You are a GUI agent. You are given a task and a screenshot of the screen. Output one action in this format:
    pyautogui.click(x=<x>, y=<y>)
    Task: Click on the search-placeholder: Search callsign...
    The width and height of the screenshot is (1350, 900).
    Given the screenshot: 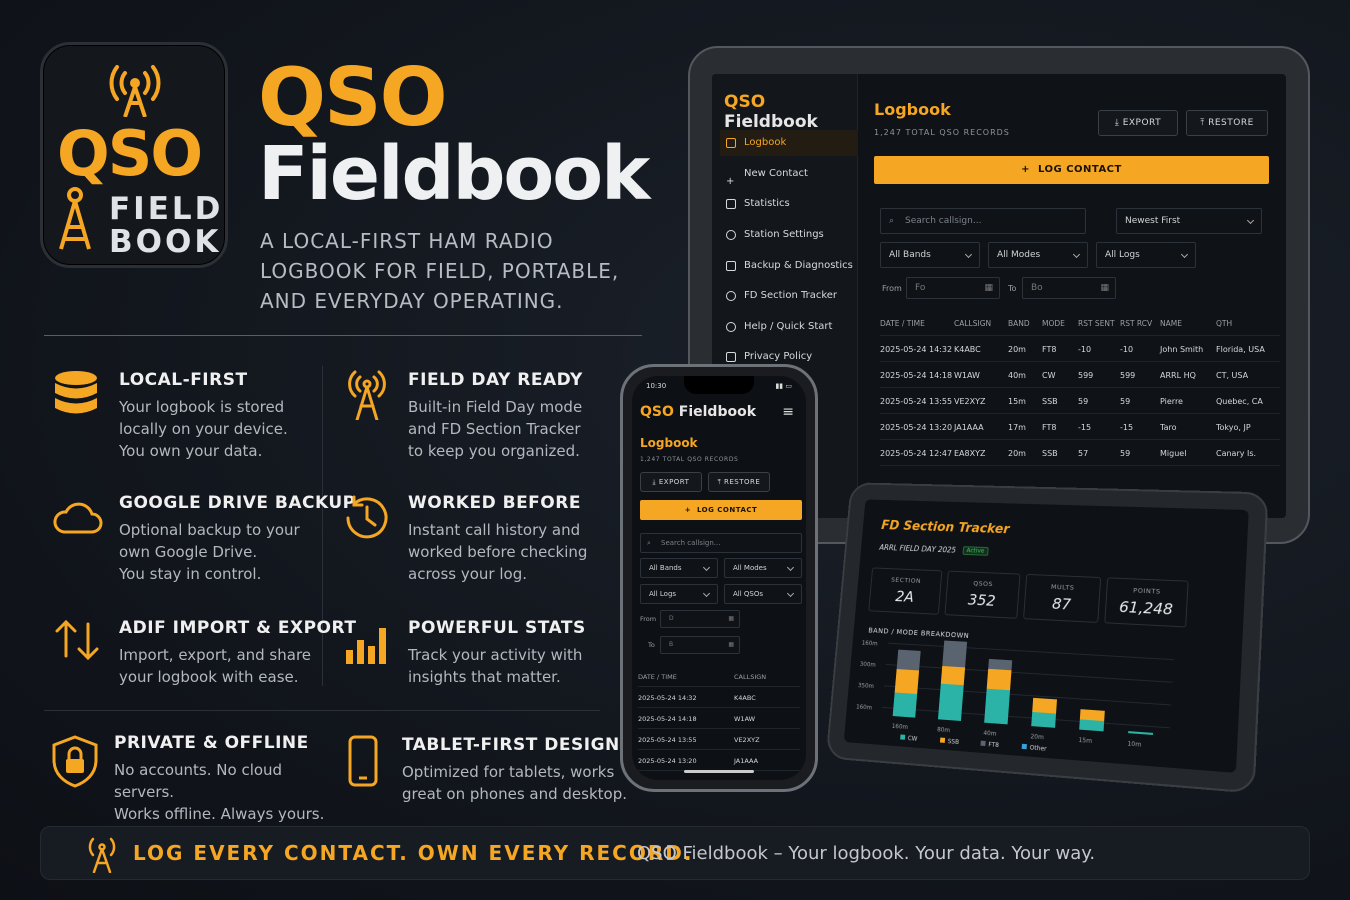 What is the action you would take?
    pyautogui.click(x=943, y=221)
    